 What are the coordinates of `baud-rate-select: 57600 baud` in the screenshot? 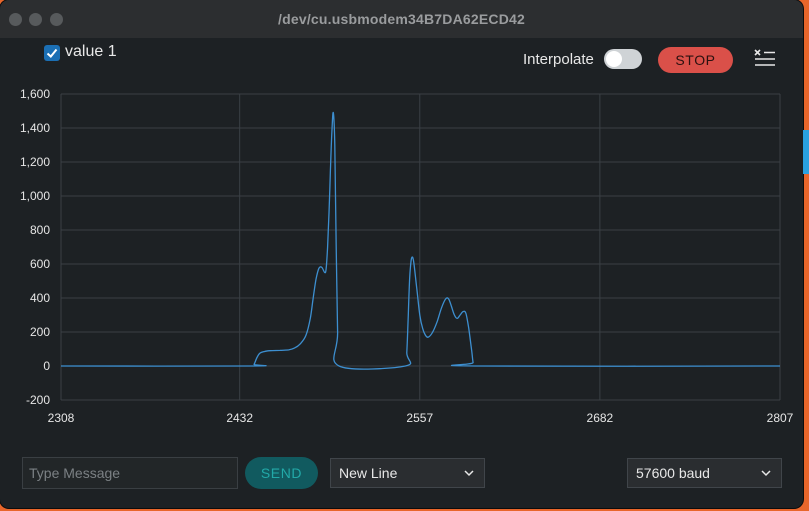 It's located at (704, 473).